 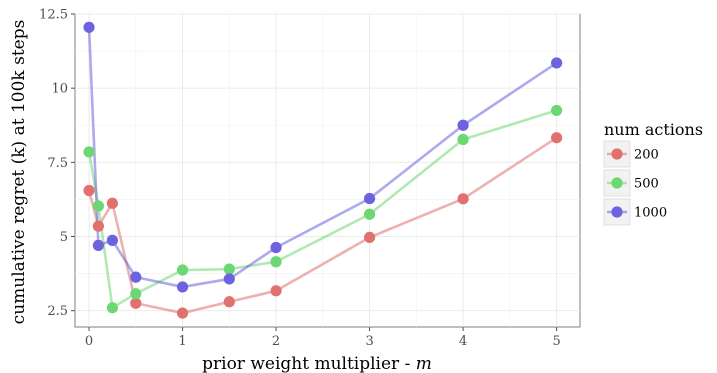 What do you see at coordinates (646, 184) in the screenshot?
I see `legend-label-500: 500` at bounding box center [646, 184].